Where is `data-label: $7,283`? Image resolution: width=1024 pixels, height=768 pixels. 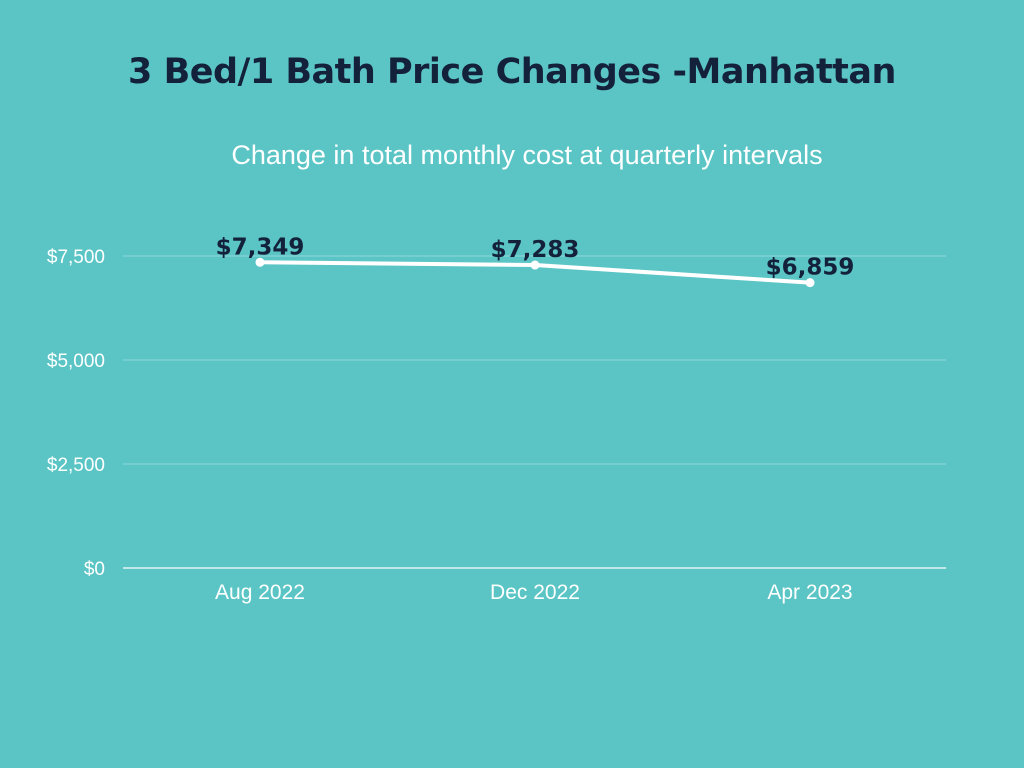 data-label: $7,283 is located at coordinates (535, 250).